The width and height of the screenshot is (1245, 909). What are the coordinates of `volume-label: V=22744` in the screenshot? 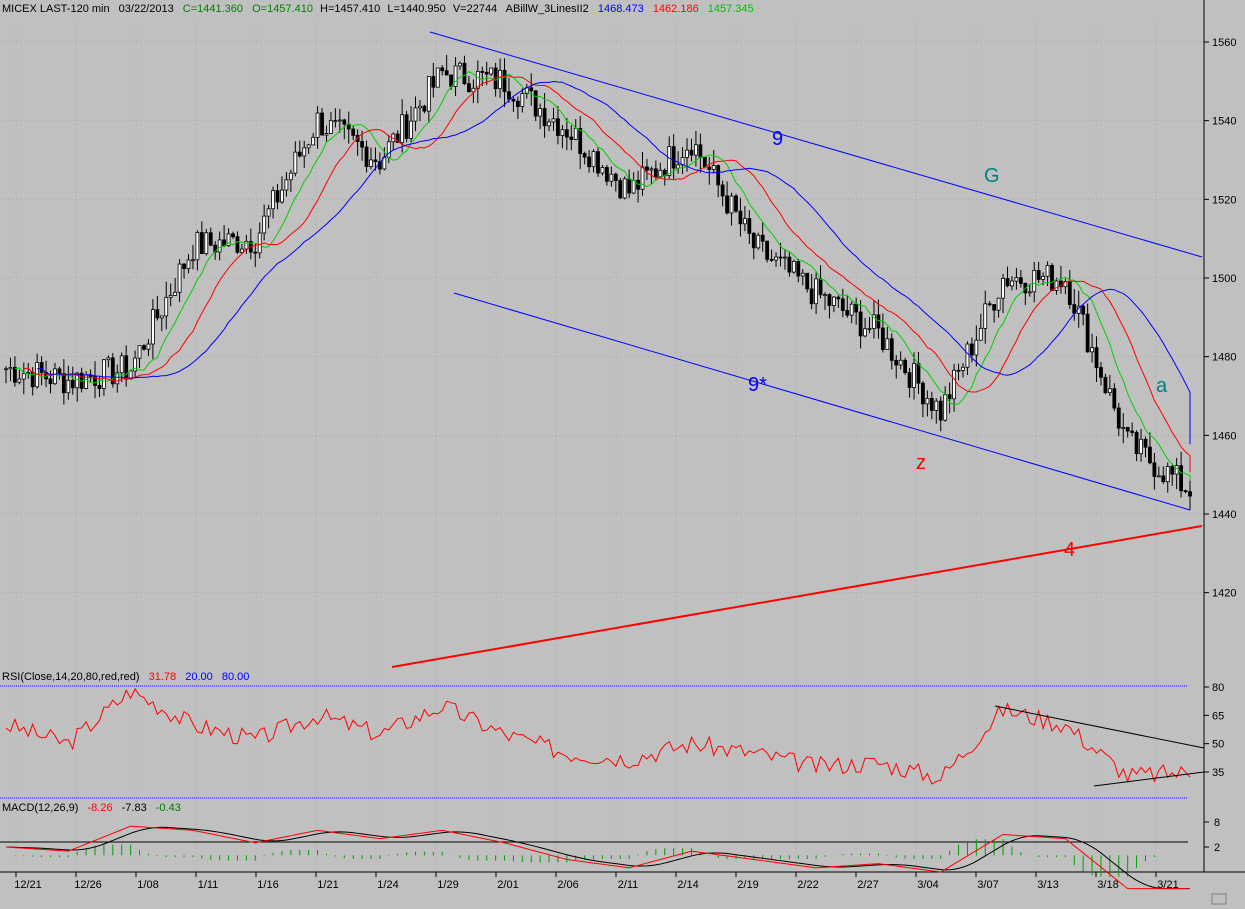 It's located at (475, 9).